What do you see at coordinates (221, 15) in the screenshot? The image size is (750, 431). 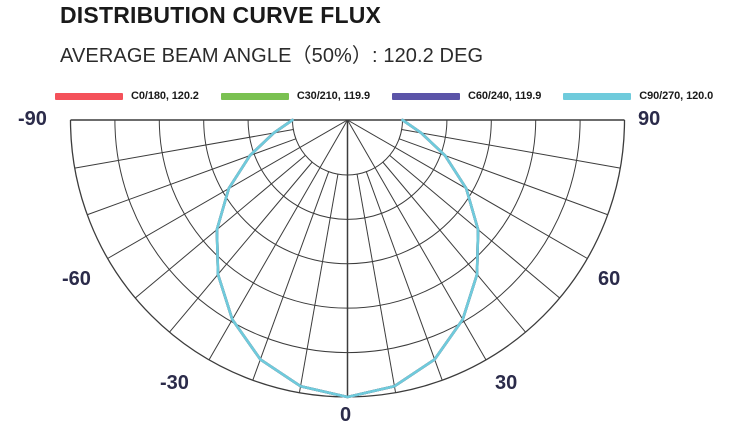 I see `page-title: DISTRIBUTION CURVE FLUX` at bounding box center [221, 15].